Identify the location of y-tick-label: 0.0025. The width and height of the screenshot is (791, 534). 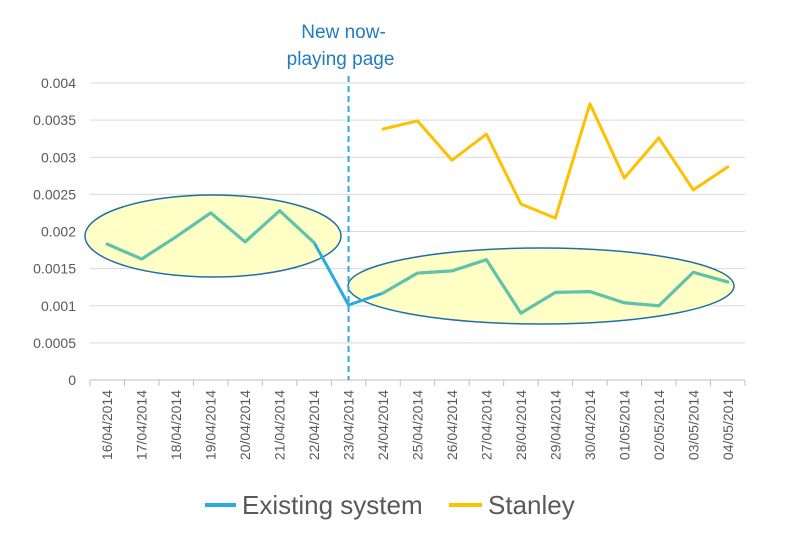
(54, 194).